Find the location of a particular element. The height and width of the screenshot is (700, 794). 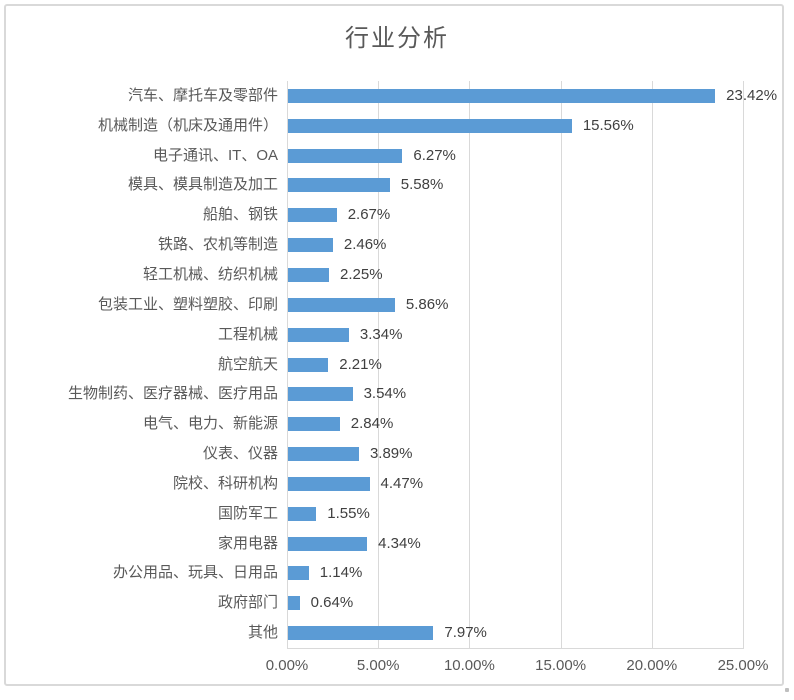

category-label: 政府部门 is located at coordinates (247, 603).